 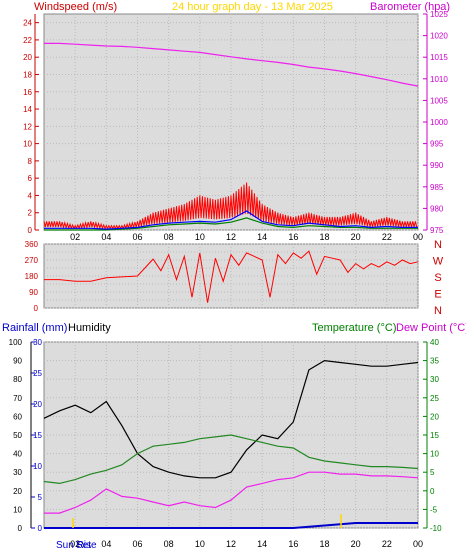 What do you see at coordinates (434, 509) in the screenshot?
I see `temperature-tick-label: -5` at bounding box center [434, 509].